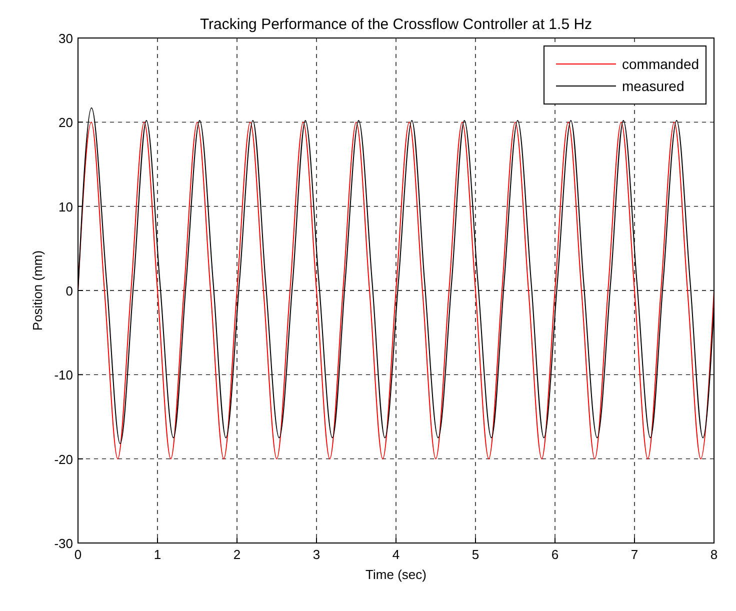  Describe the element at coordinates (653, 86) in the screenshot. I see `legend-label: measured` at that location.